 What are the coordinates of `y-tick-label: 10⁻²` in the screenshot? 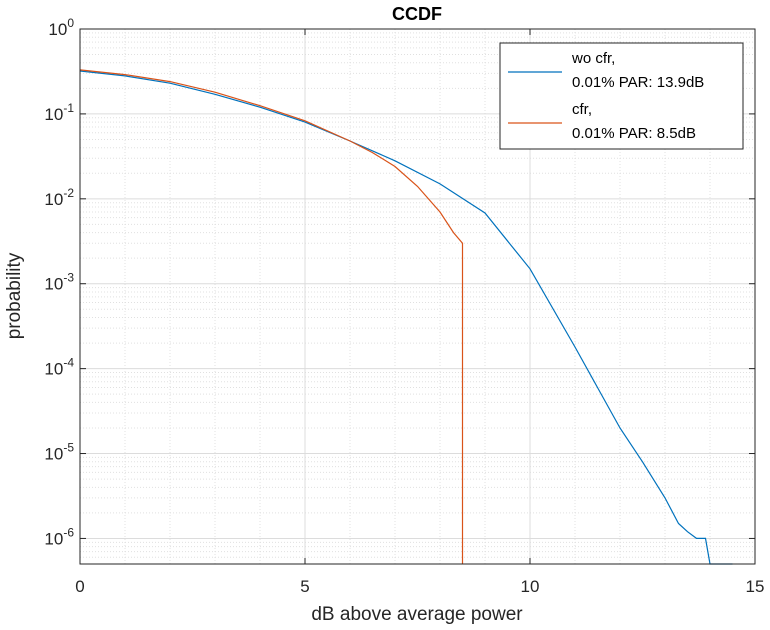 It's located at (59, 197).